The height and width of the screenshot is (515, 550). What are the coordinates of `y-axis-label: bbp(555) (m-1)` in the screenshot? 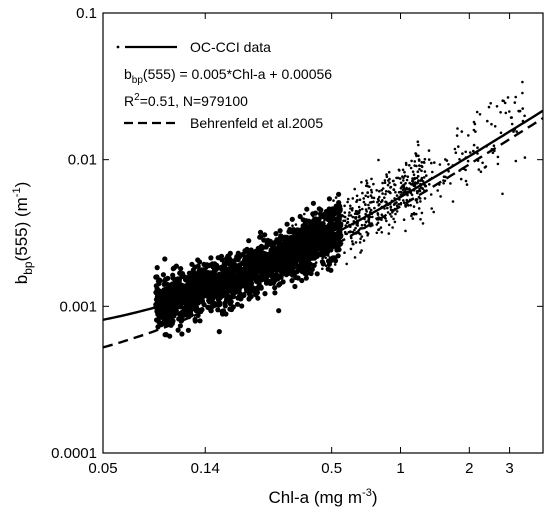 It's located at (23, 233).